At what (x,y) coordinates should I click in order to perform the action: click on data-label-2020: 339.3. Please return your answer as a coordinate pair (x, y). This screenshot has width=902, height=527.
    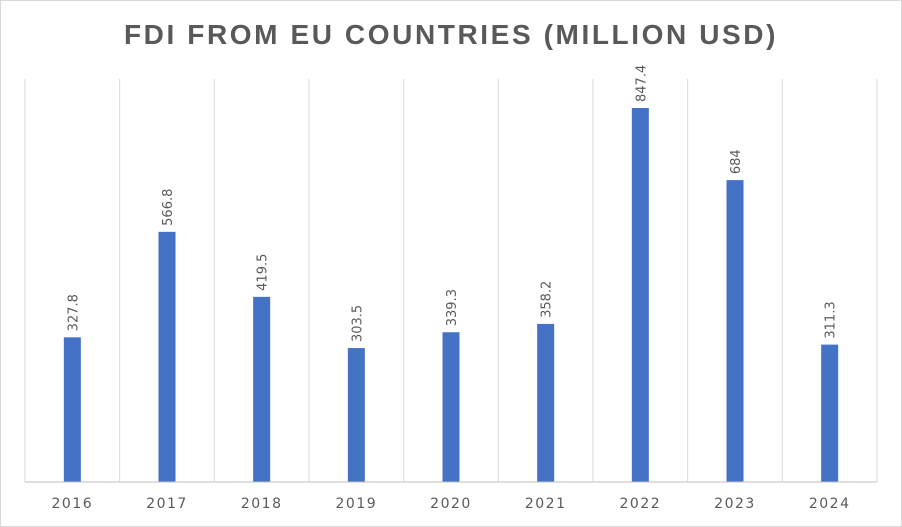
    Looking at the image, I should click on (452, 307).